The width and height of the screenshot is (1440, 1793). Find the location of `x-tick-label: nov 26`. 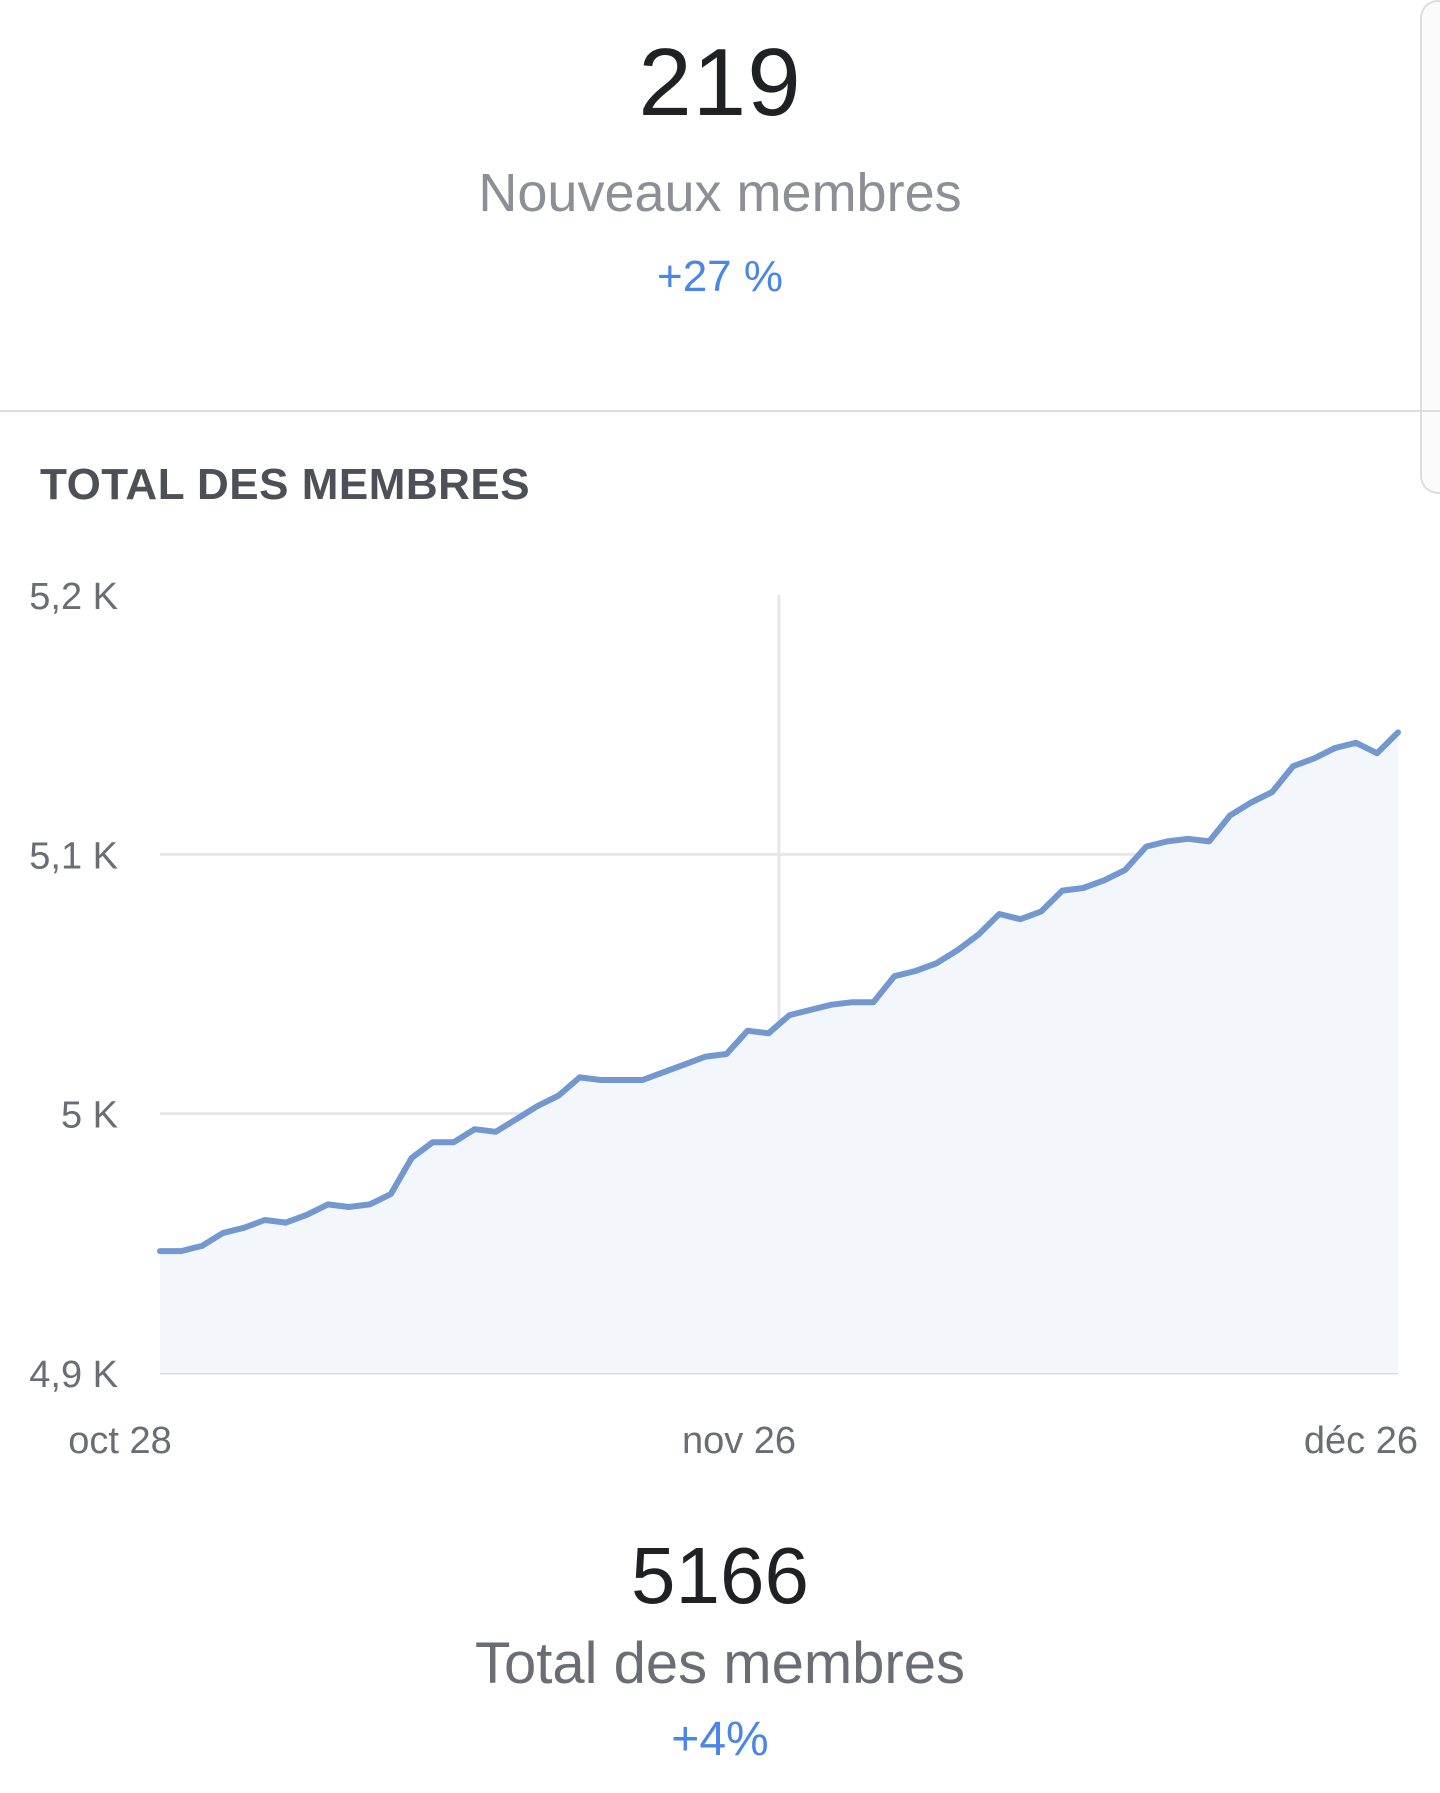

x-tick-label: nov 26 is located at coordinates (739, 1441).